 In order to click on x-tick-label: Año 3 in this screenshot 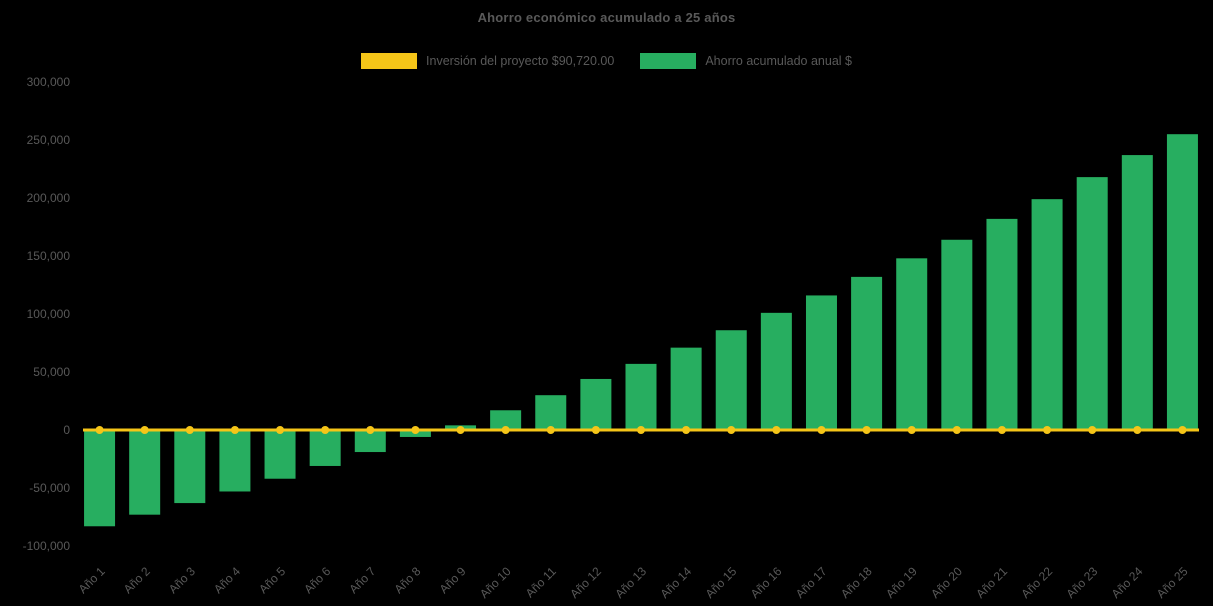, I will do `click(182, 580)`.